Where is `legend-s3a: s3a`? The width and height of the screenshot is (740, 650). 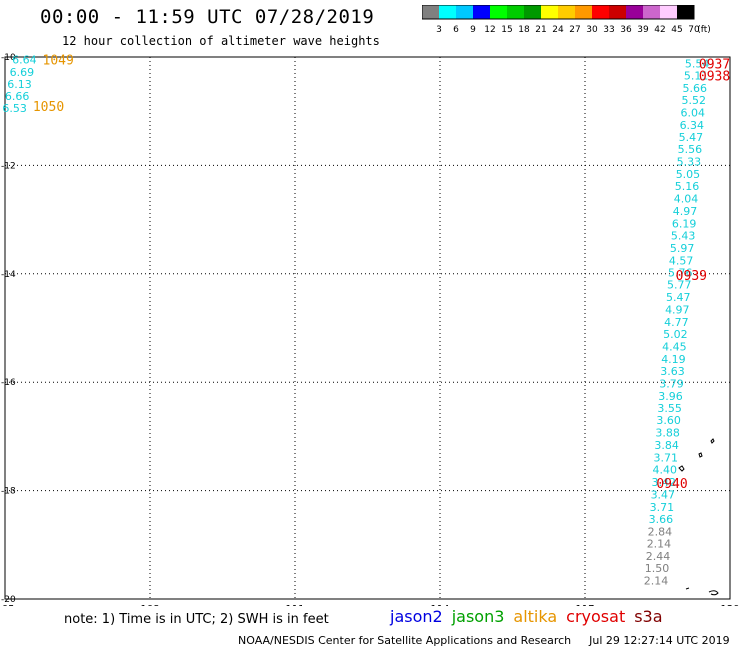
legend-s3a: s3a is located at coordinates (648, 616).